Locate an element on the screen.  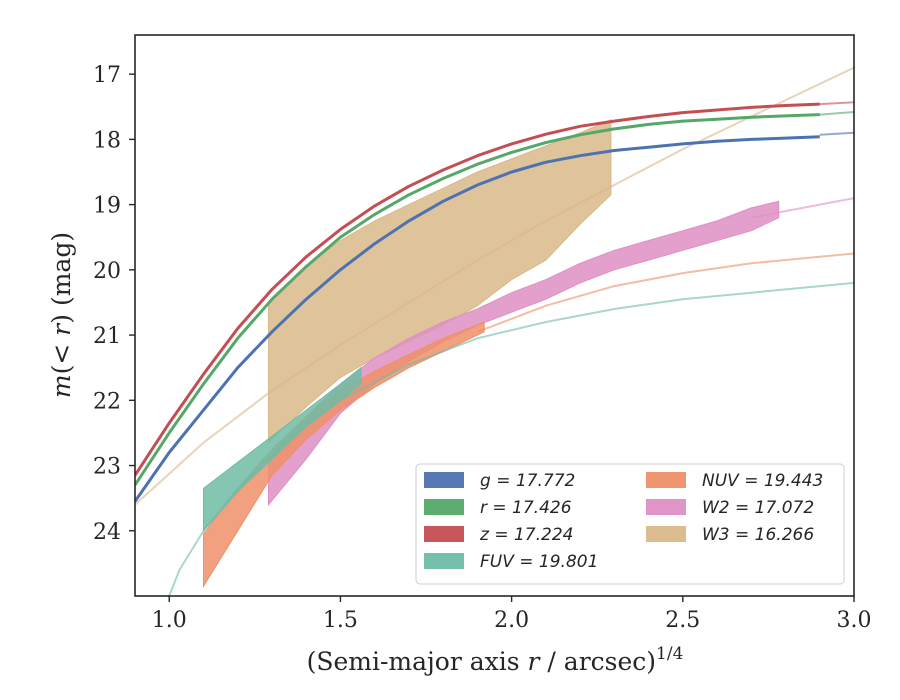
legend-swatch-r is located at coordinates (444, 507).